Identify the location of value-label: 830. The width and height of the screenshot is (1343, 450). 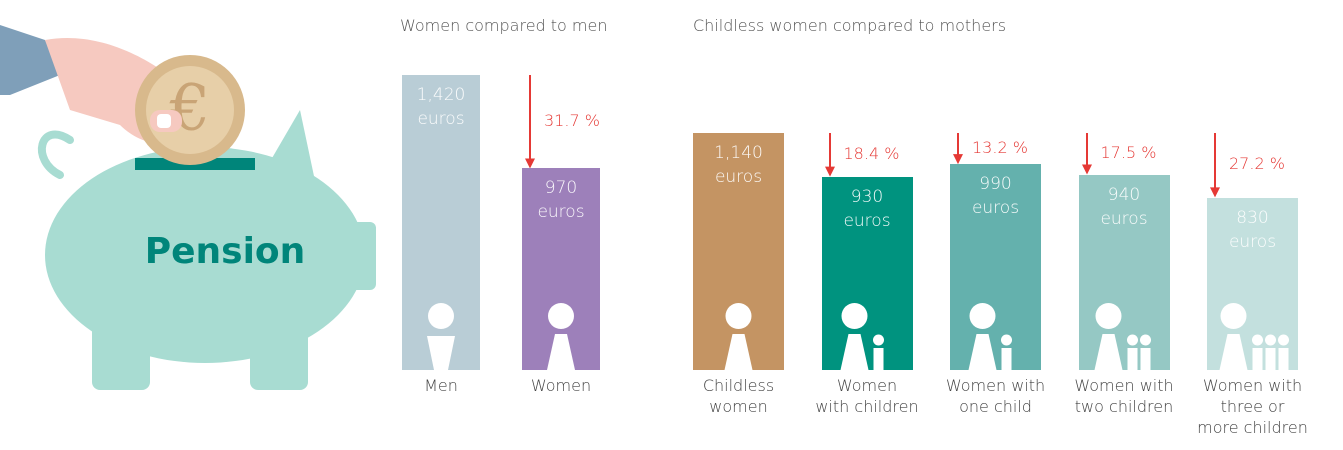
(1252, 217).